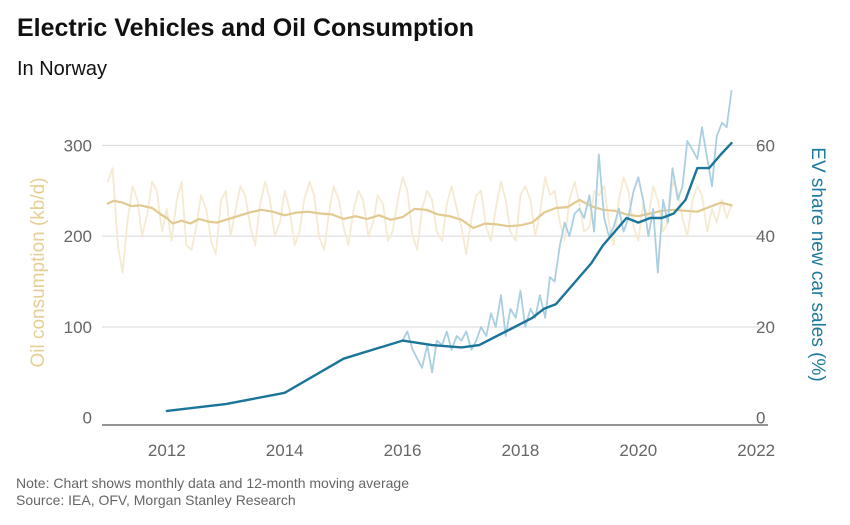 Image resolution: width=850 pixels, height=525 pixels. What do you see at coordinates (246, 28) in the screenshot?
I see `chart-title: Electric Vehicles and Oil Consumption` at bounding box center [246, 28].